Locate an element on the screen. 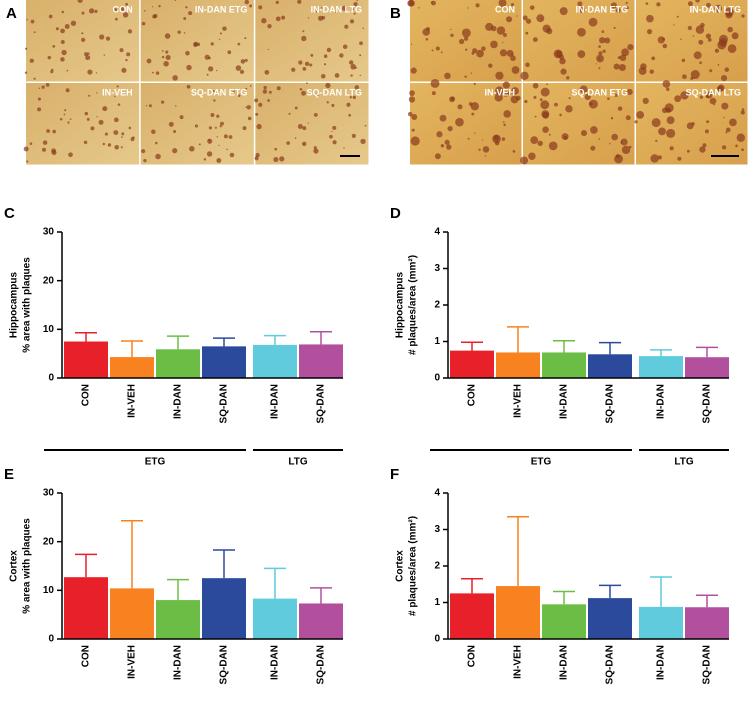 This screenshot has width=749, height=704. tile-label: SQ-DAN ETG is located at coordinates (219, 92).